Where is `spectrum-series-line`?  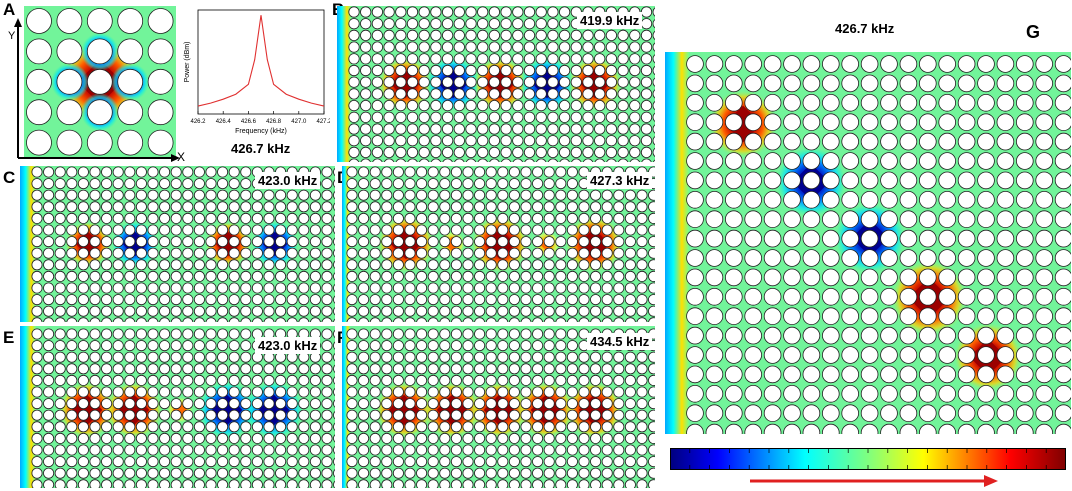 spectrum-series-line is located at coordinates (261, 61).